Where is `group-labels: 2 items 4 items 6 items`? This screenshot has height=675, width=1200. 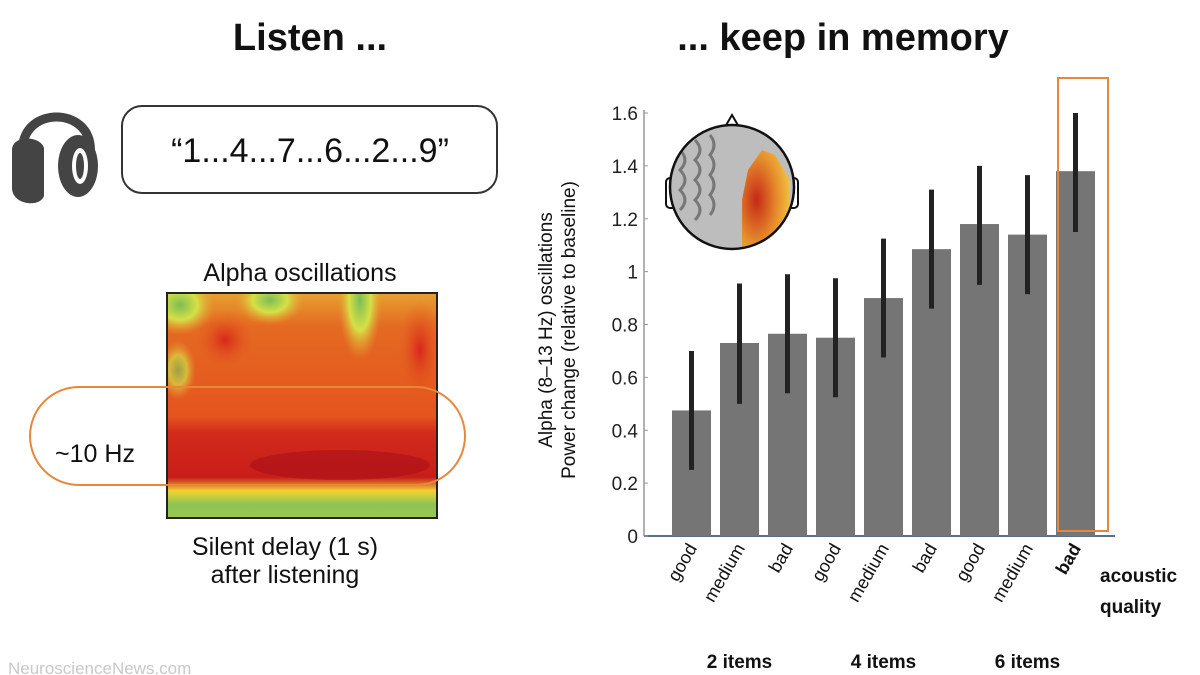 group-labels: 2 items 4 items 6 items is located at coordinates (883, 662).